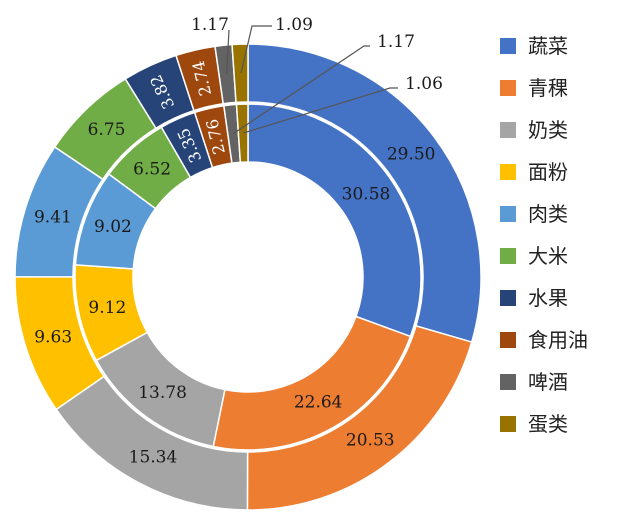 This screenshot has height=531, width=634. Describe the element at coordinates (318, 403) in the screenshot. I see `inner-label-item-2: 22.64` at that location.